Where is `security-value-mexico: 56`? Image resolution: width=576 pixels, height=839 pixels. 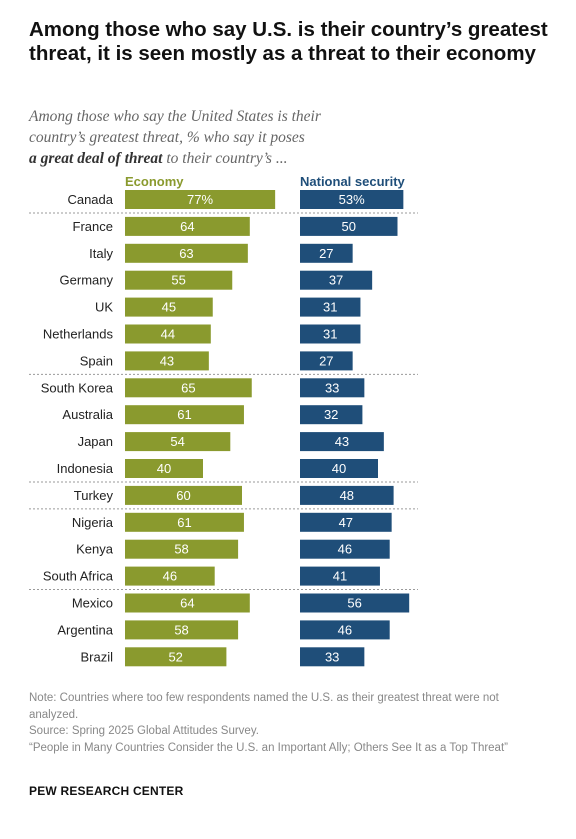
security-value-mexico: 56 is located at coordinates (354, 603).